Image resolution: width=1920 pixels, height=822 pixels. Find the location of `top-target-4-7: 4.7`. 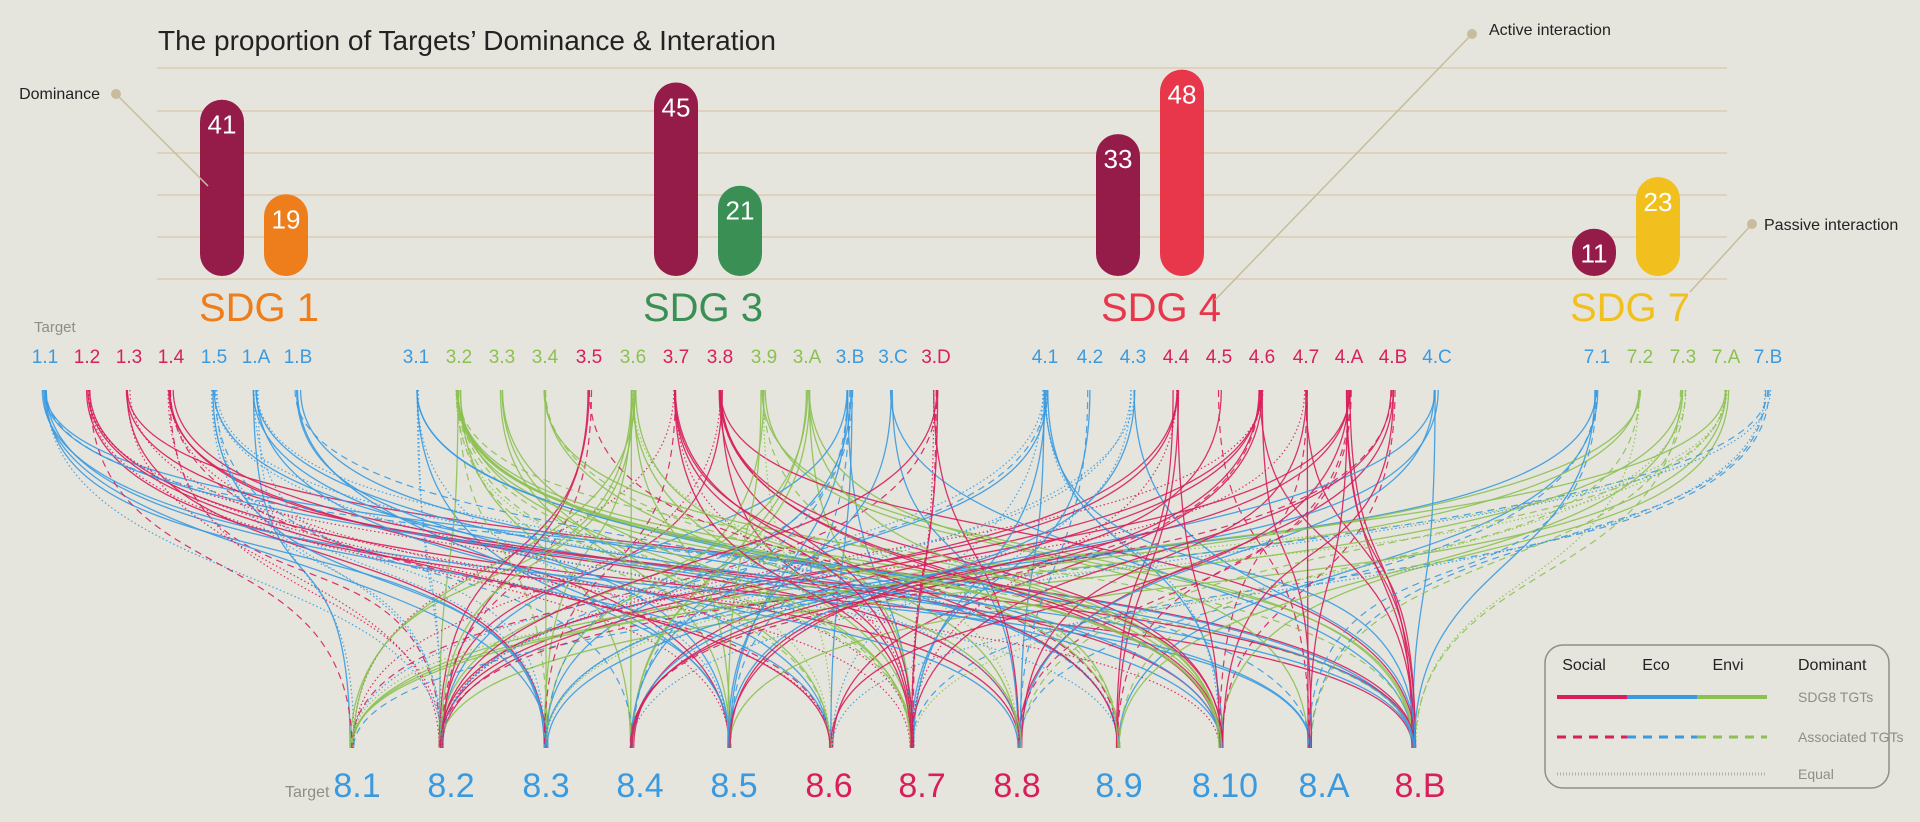

top-target-4-7: 4.7 is located at coordinates (1306, 357).